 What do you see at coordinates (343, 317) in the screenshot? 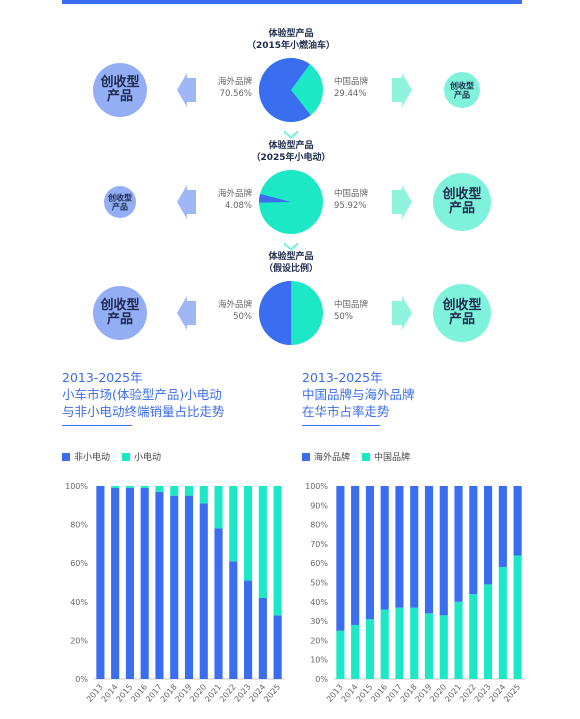
I see `china-pct: 50%` at bounding box center [343, 317].